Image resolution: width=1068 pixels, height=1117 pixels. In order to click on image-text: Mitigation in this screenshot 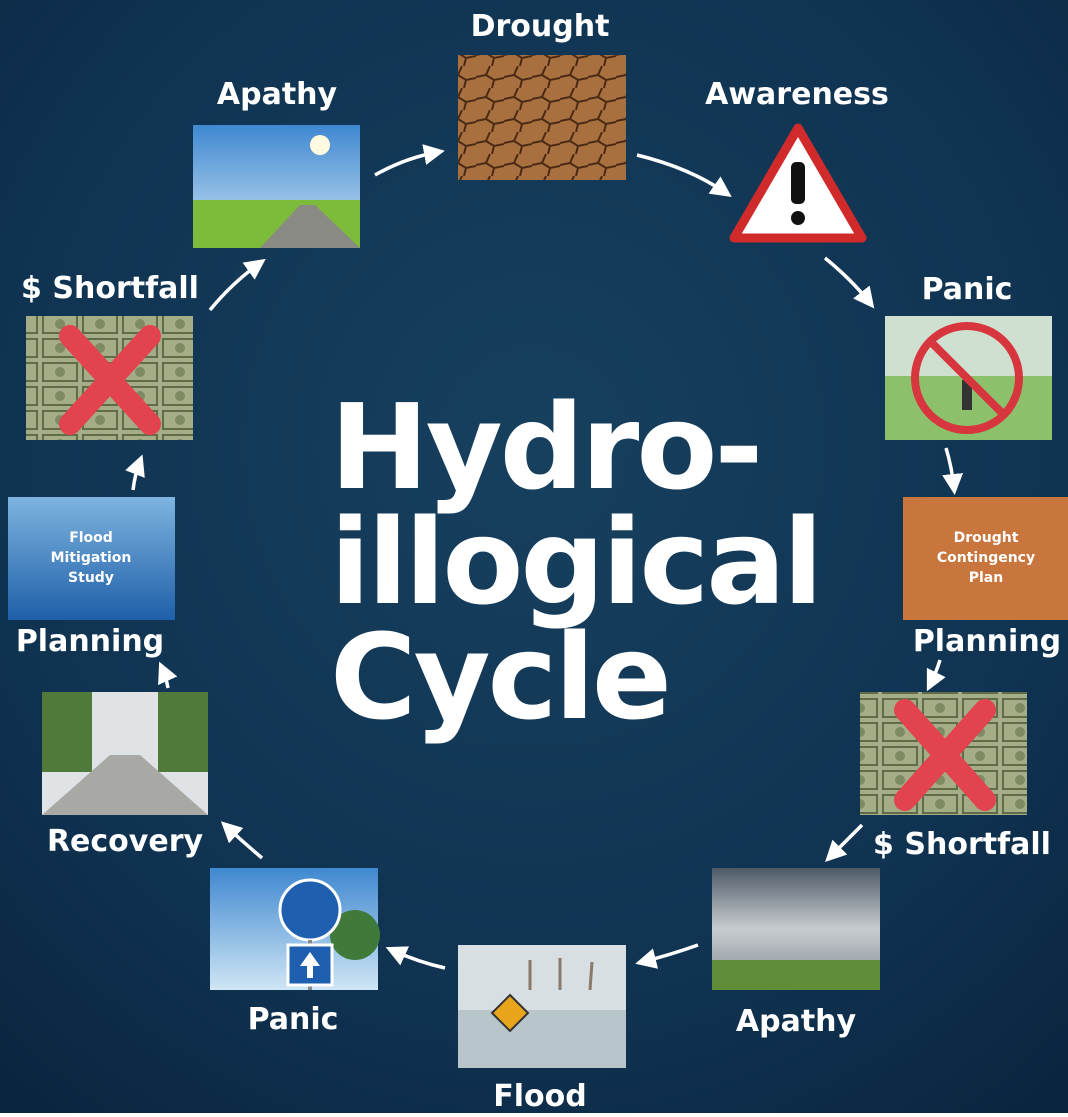, I will do `click(91, 558)`.